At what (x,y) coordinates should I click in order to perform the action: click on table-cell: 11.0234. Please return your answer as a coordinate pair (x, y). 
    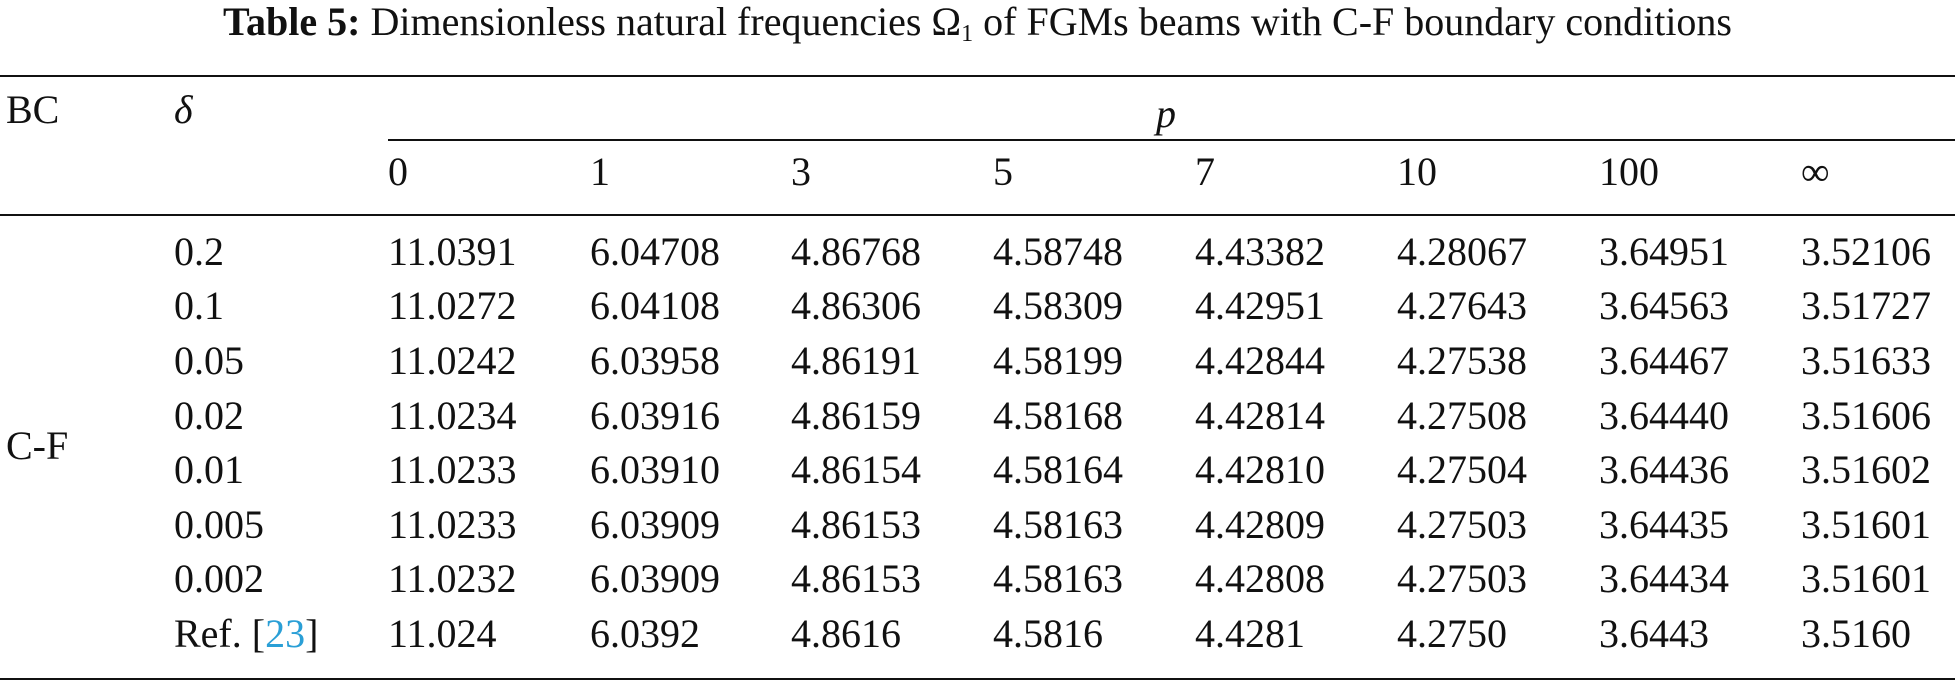
    Looking at the image, I should click on (452, 415).